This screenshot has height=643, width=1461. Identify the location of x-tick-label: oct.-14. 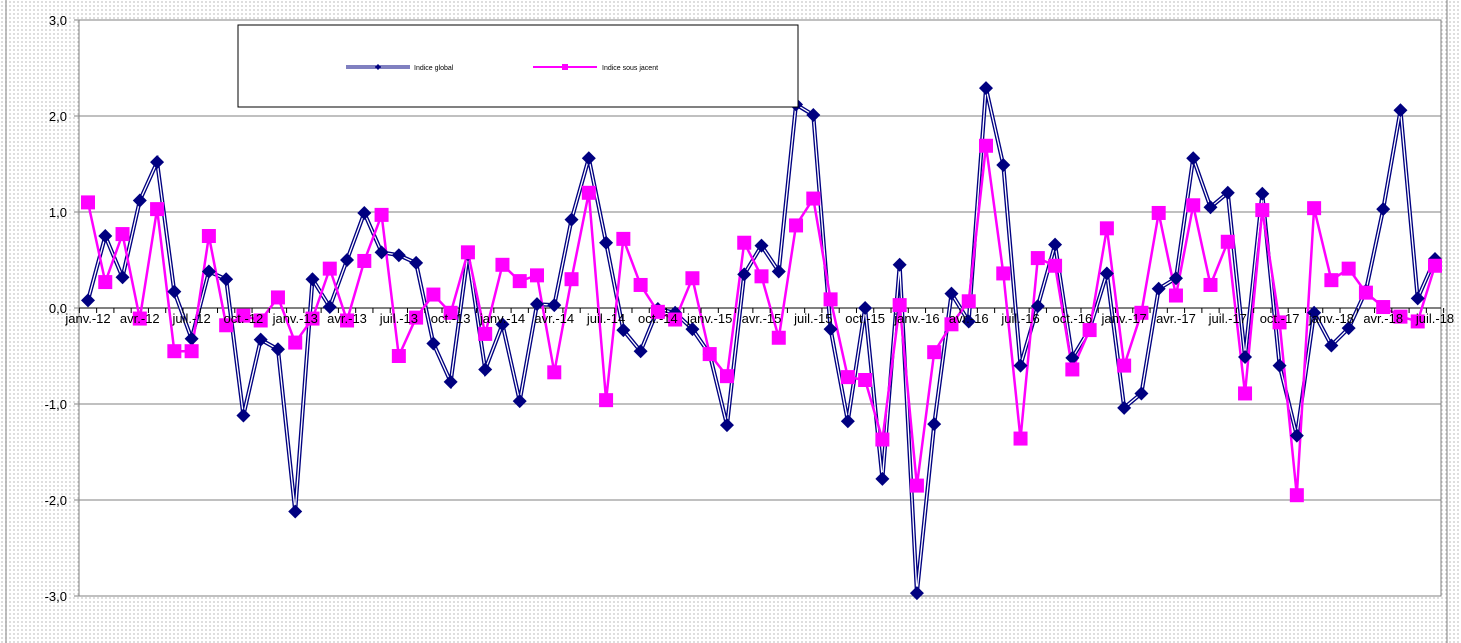
(658, 318).